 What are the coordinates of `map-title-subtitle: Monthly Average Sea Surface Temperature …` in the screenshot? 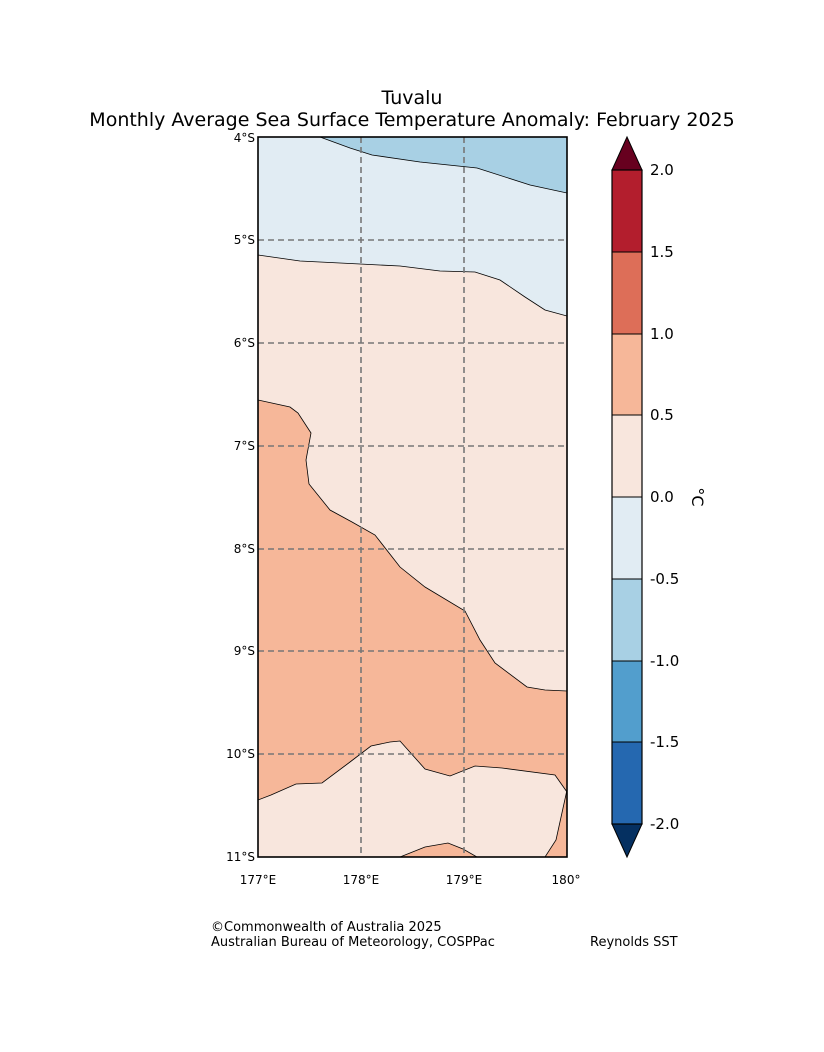 It's located at (412, 120).